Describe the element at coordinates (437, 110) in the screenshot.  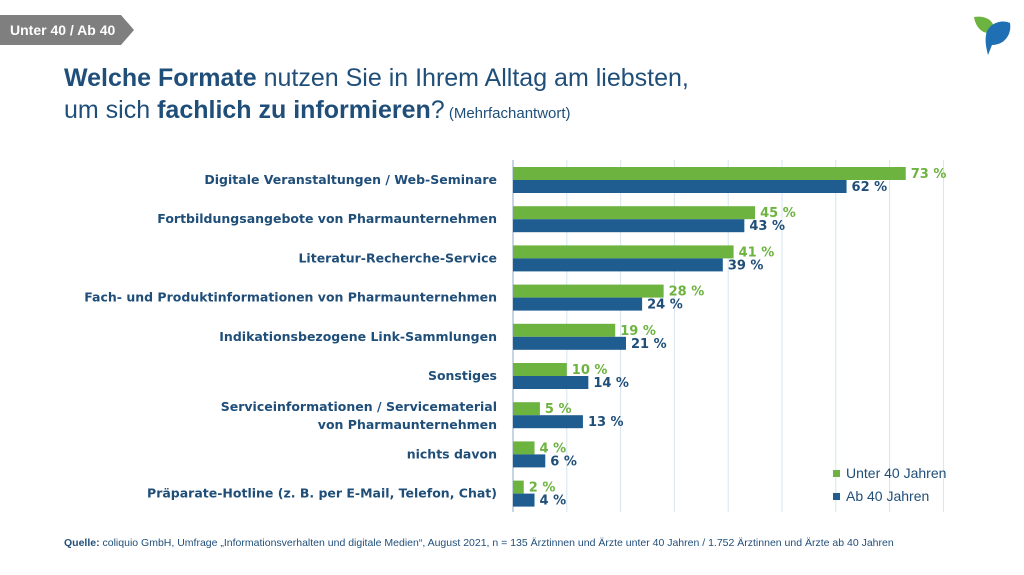
I see `title-text-3: ?` at that location.